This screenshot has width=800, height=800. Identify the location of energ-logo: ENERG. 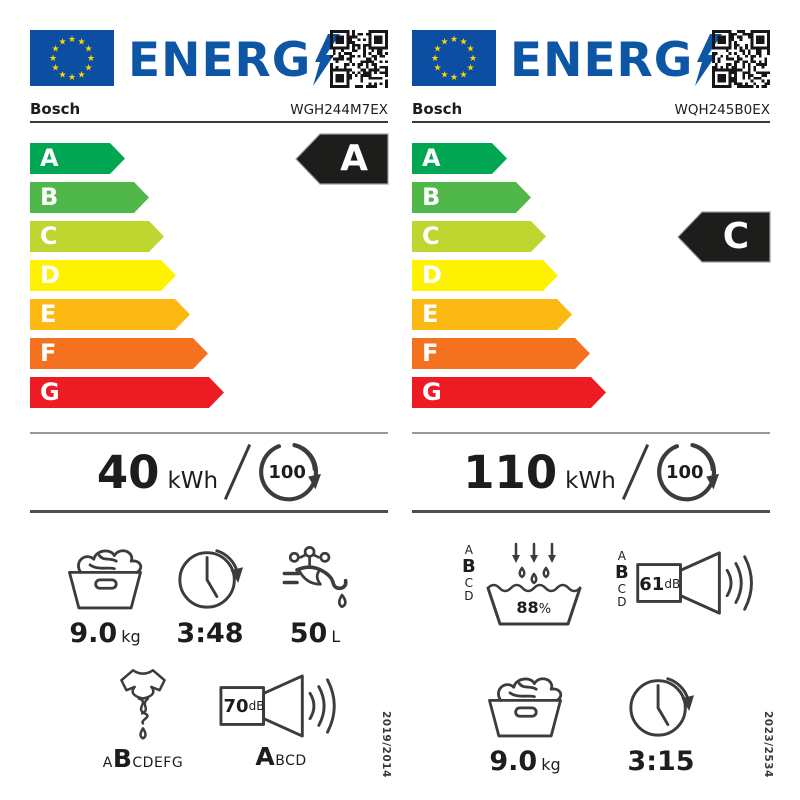
(234, 60).